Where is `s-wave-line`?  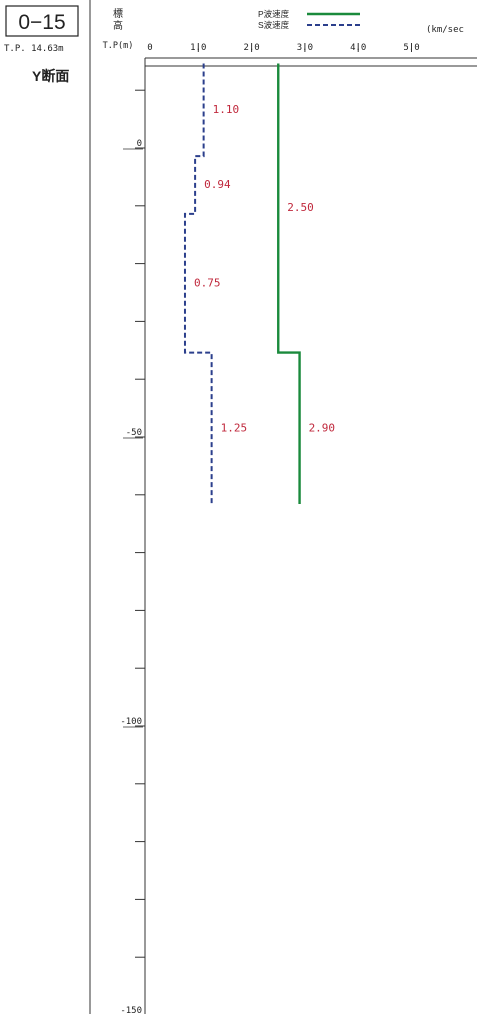
s-wave-line is located at coordinates (198, 284).